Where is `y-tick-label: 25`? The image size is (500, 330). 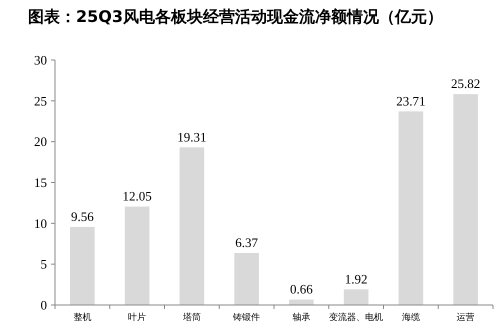 y-tick-label: 25 is located at coordinates (40, 100).